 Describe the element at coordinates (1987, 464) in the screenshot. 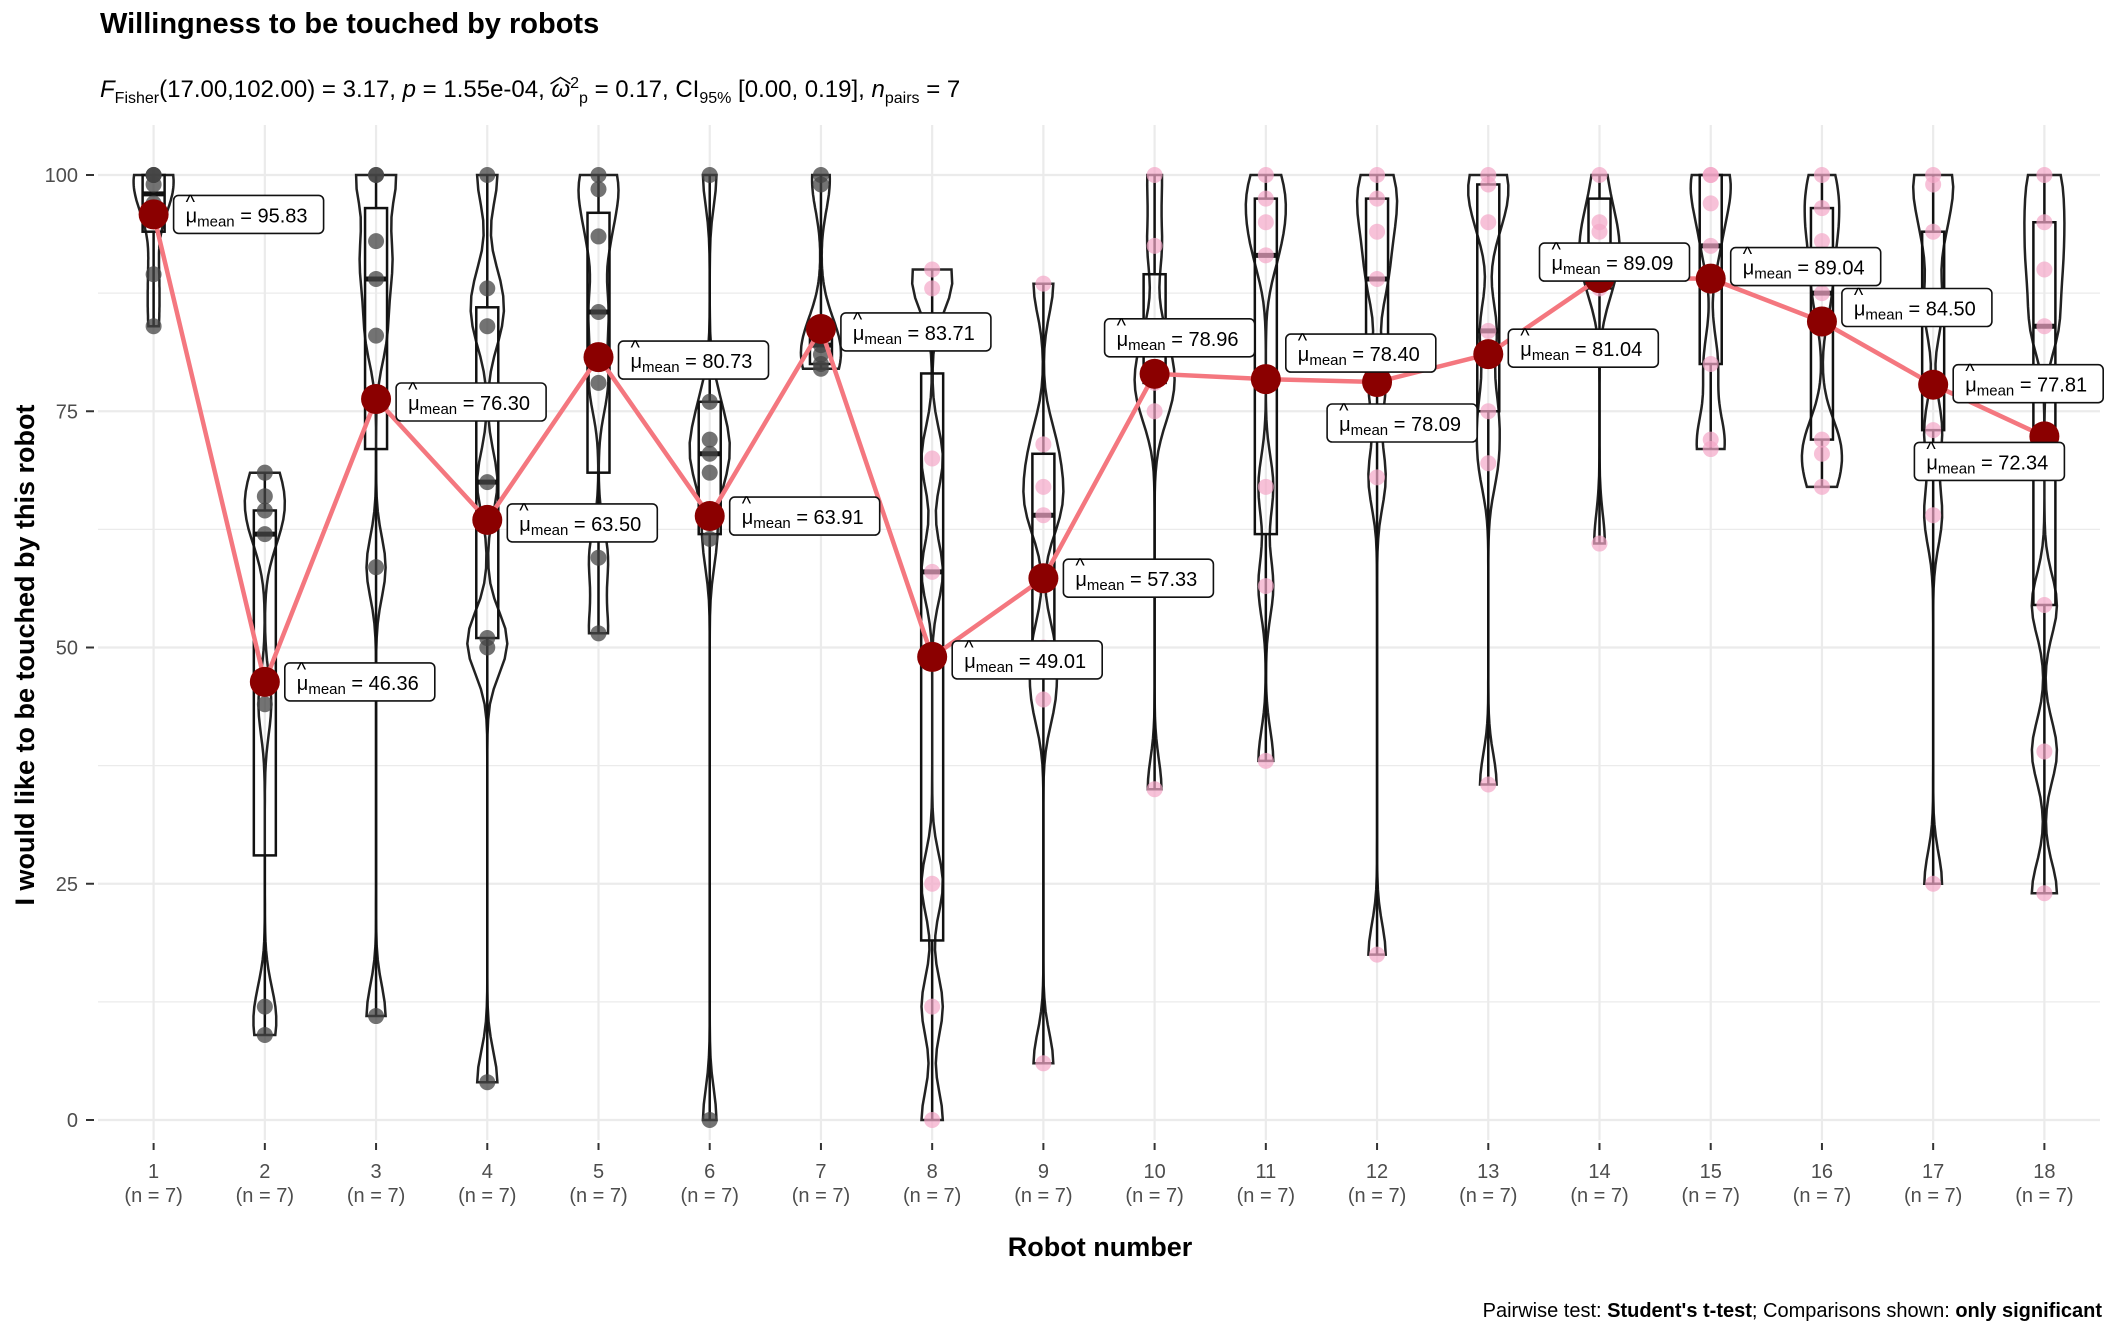

I see `mean-label-text: μmean = 72.34` at that location.